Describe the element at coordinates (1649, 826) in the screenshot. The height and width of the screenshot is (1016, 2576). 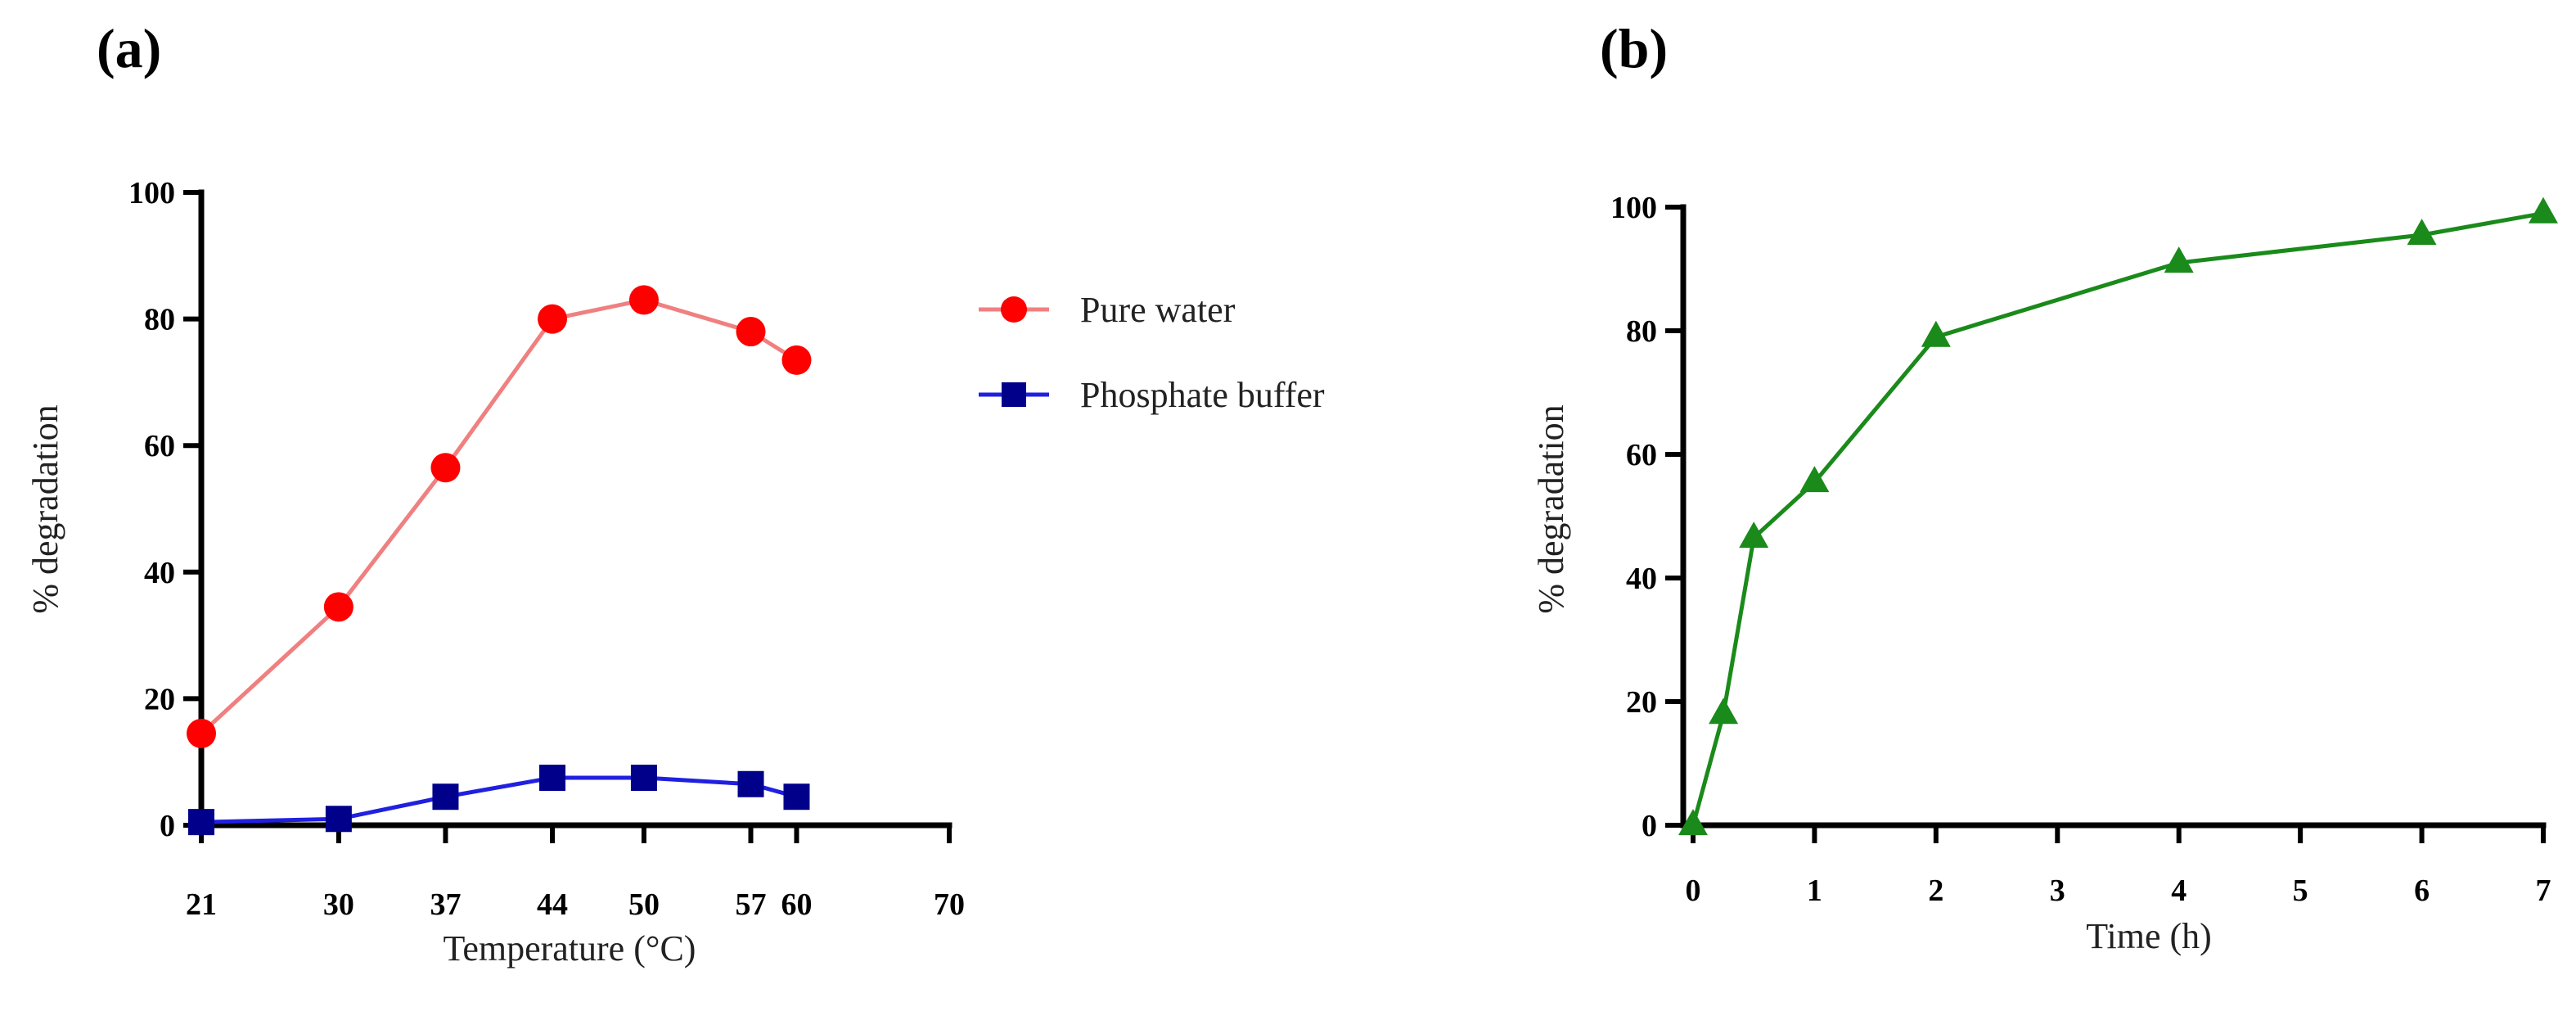
I see `panel-b-y-tick-label: 0` at that location.